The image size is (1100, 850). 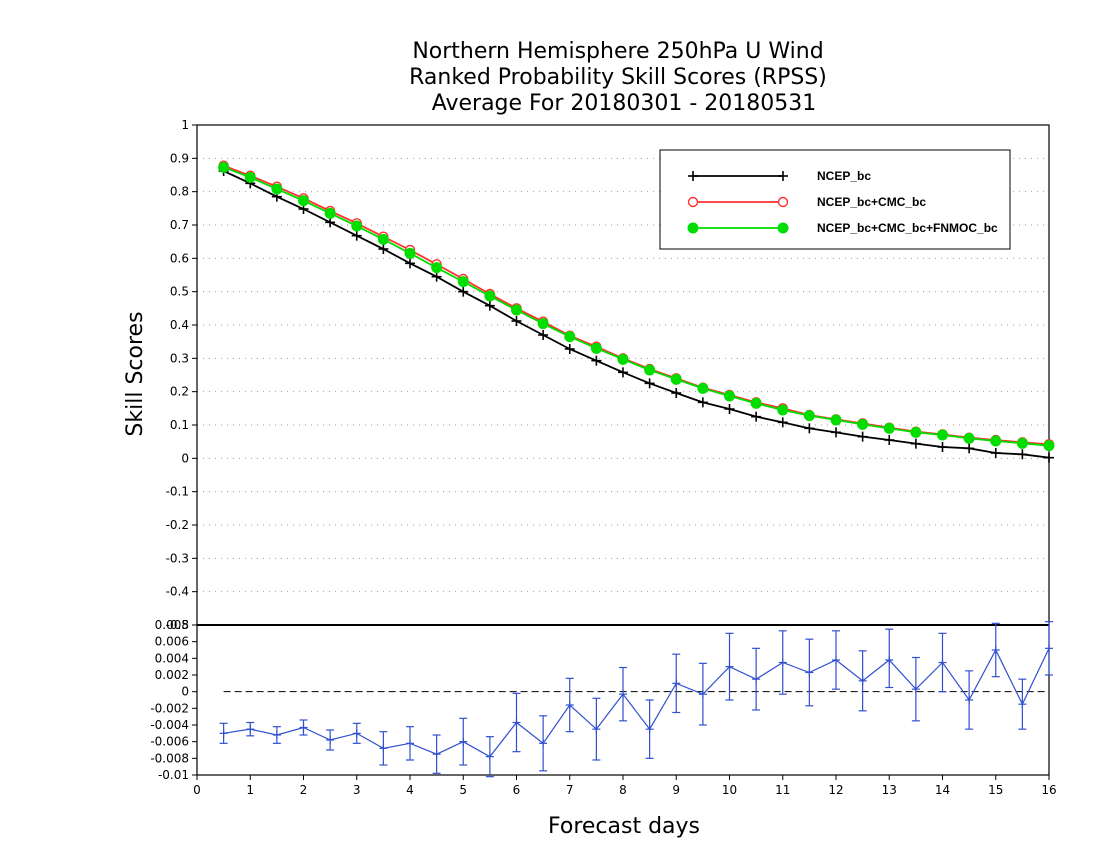 What do you see at coordinates (570, 790) in the screenshot?
I see `x-tick-label: 7` at bounding box center [570, 790].